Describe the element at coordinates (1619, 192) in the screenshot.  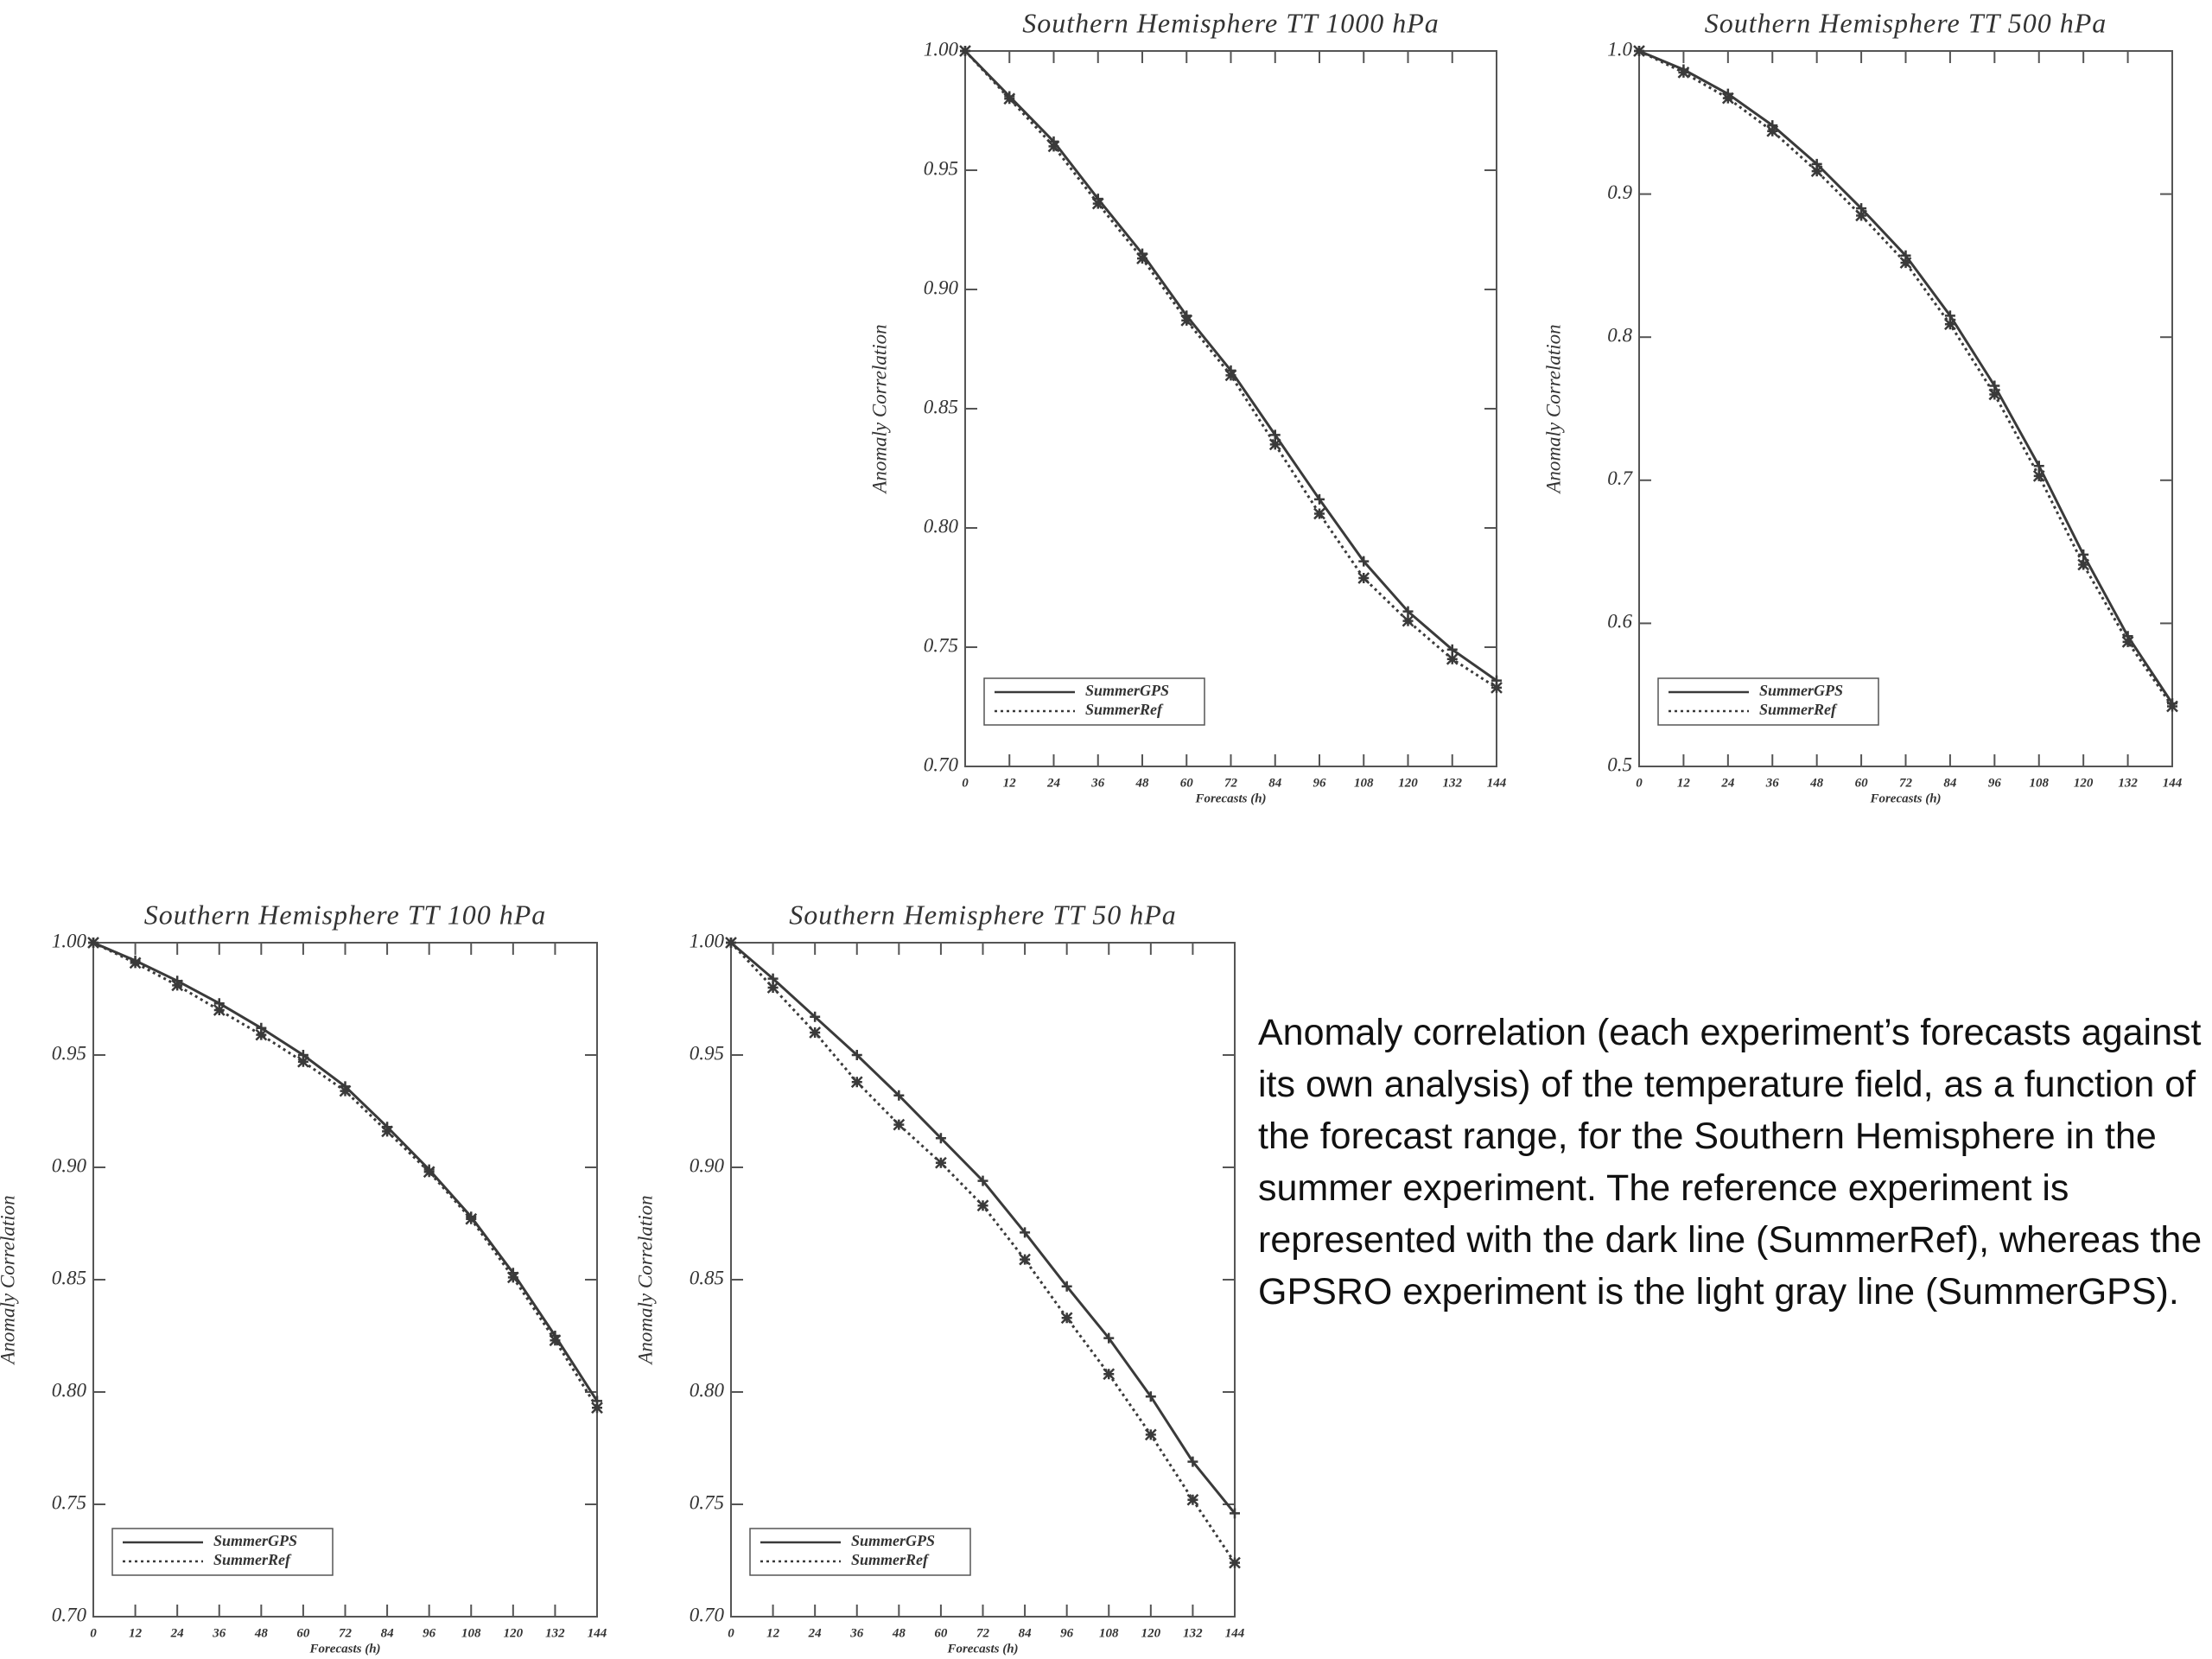
I see `y-tick-label: 0.9` at that location.